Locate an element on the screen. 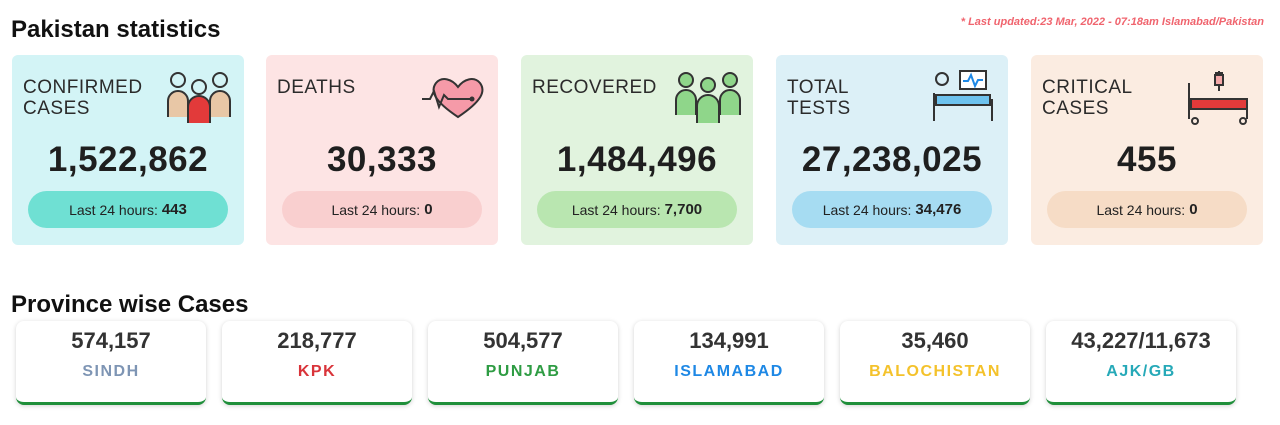 The height and width of the screenshot is (425, 1280). last-24-hours-pill: Last 24 hours: 443 is located at coordinates (128, 209).